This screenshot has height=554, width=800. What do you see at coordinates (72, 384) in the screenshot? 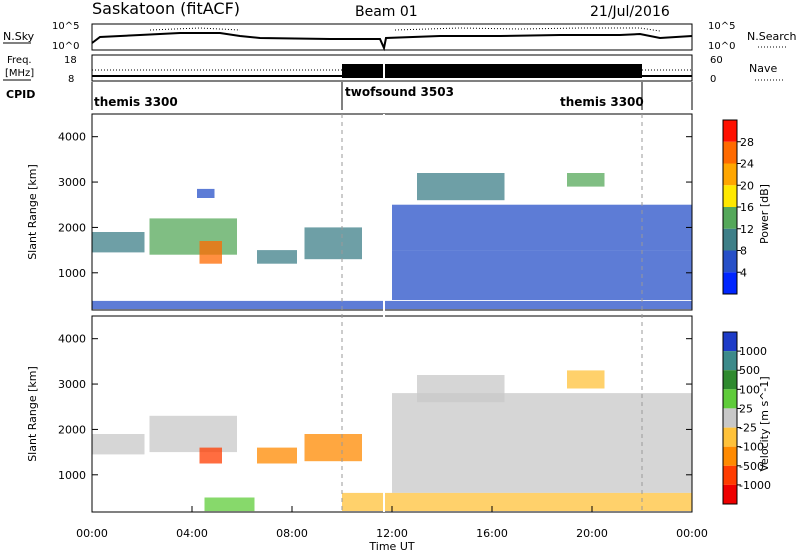
I see `velocity-ytick-label-2: 3000` at bounding box center [72, 384].